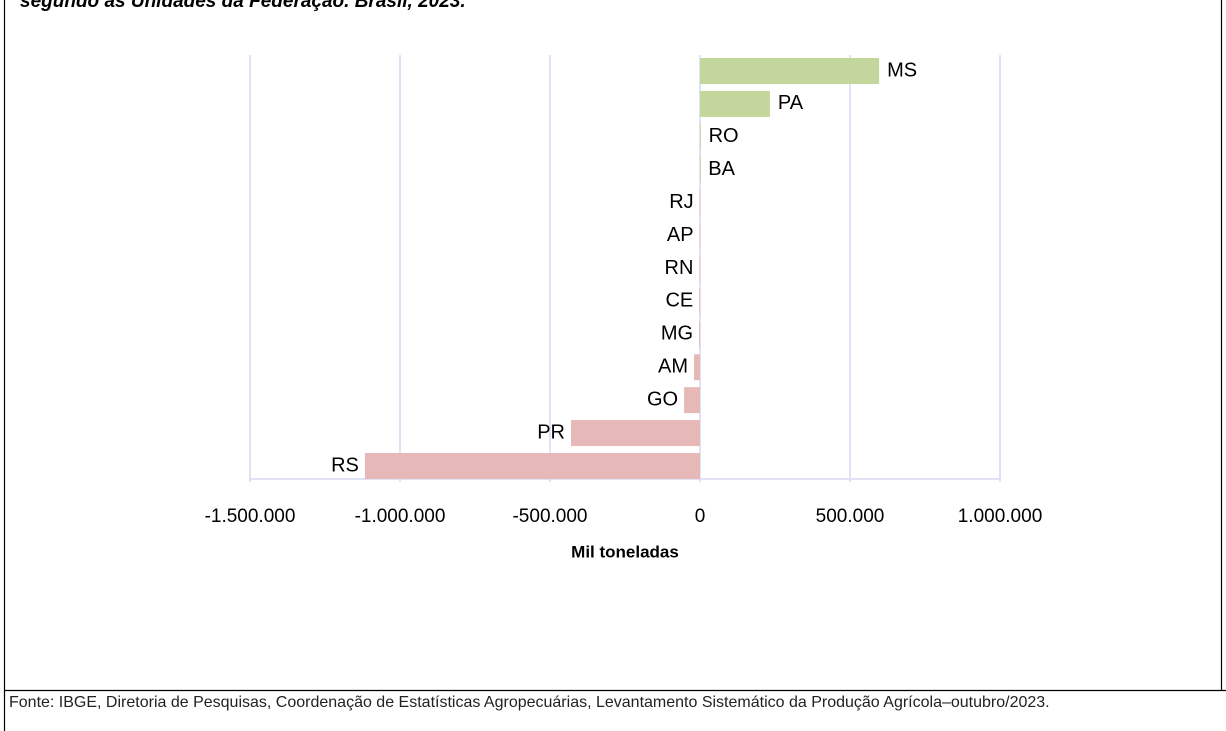  Describe the element at coordinates (679, 301) in the screenshot. I see `category-label: CE` at that location.